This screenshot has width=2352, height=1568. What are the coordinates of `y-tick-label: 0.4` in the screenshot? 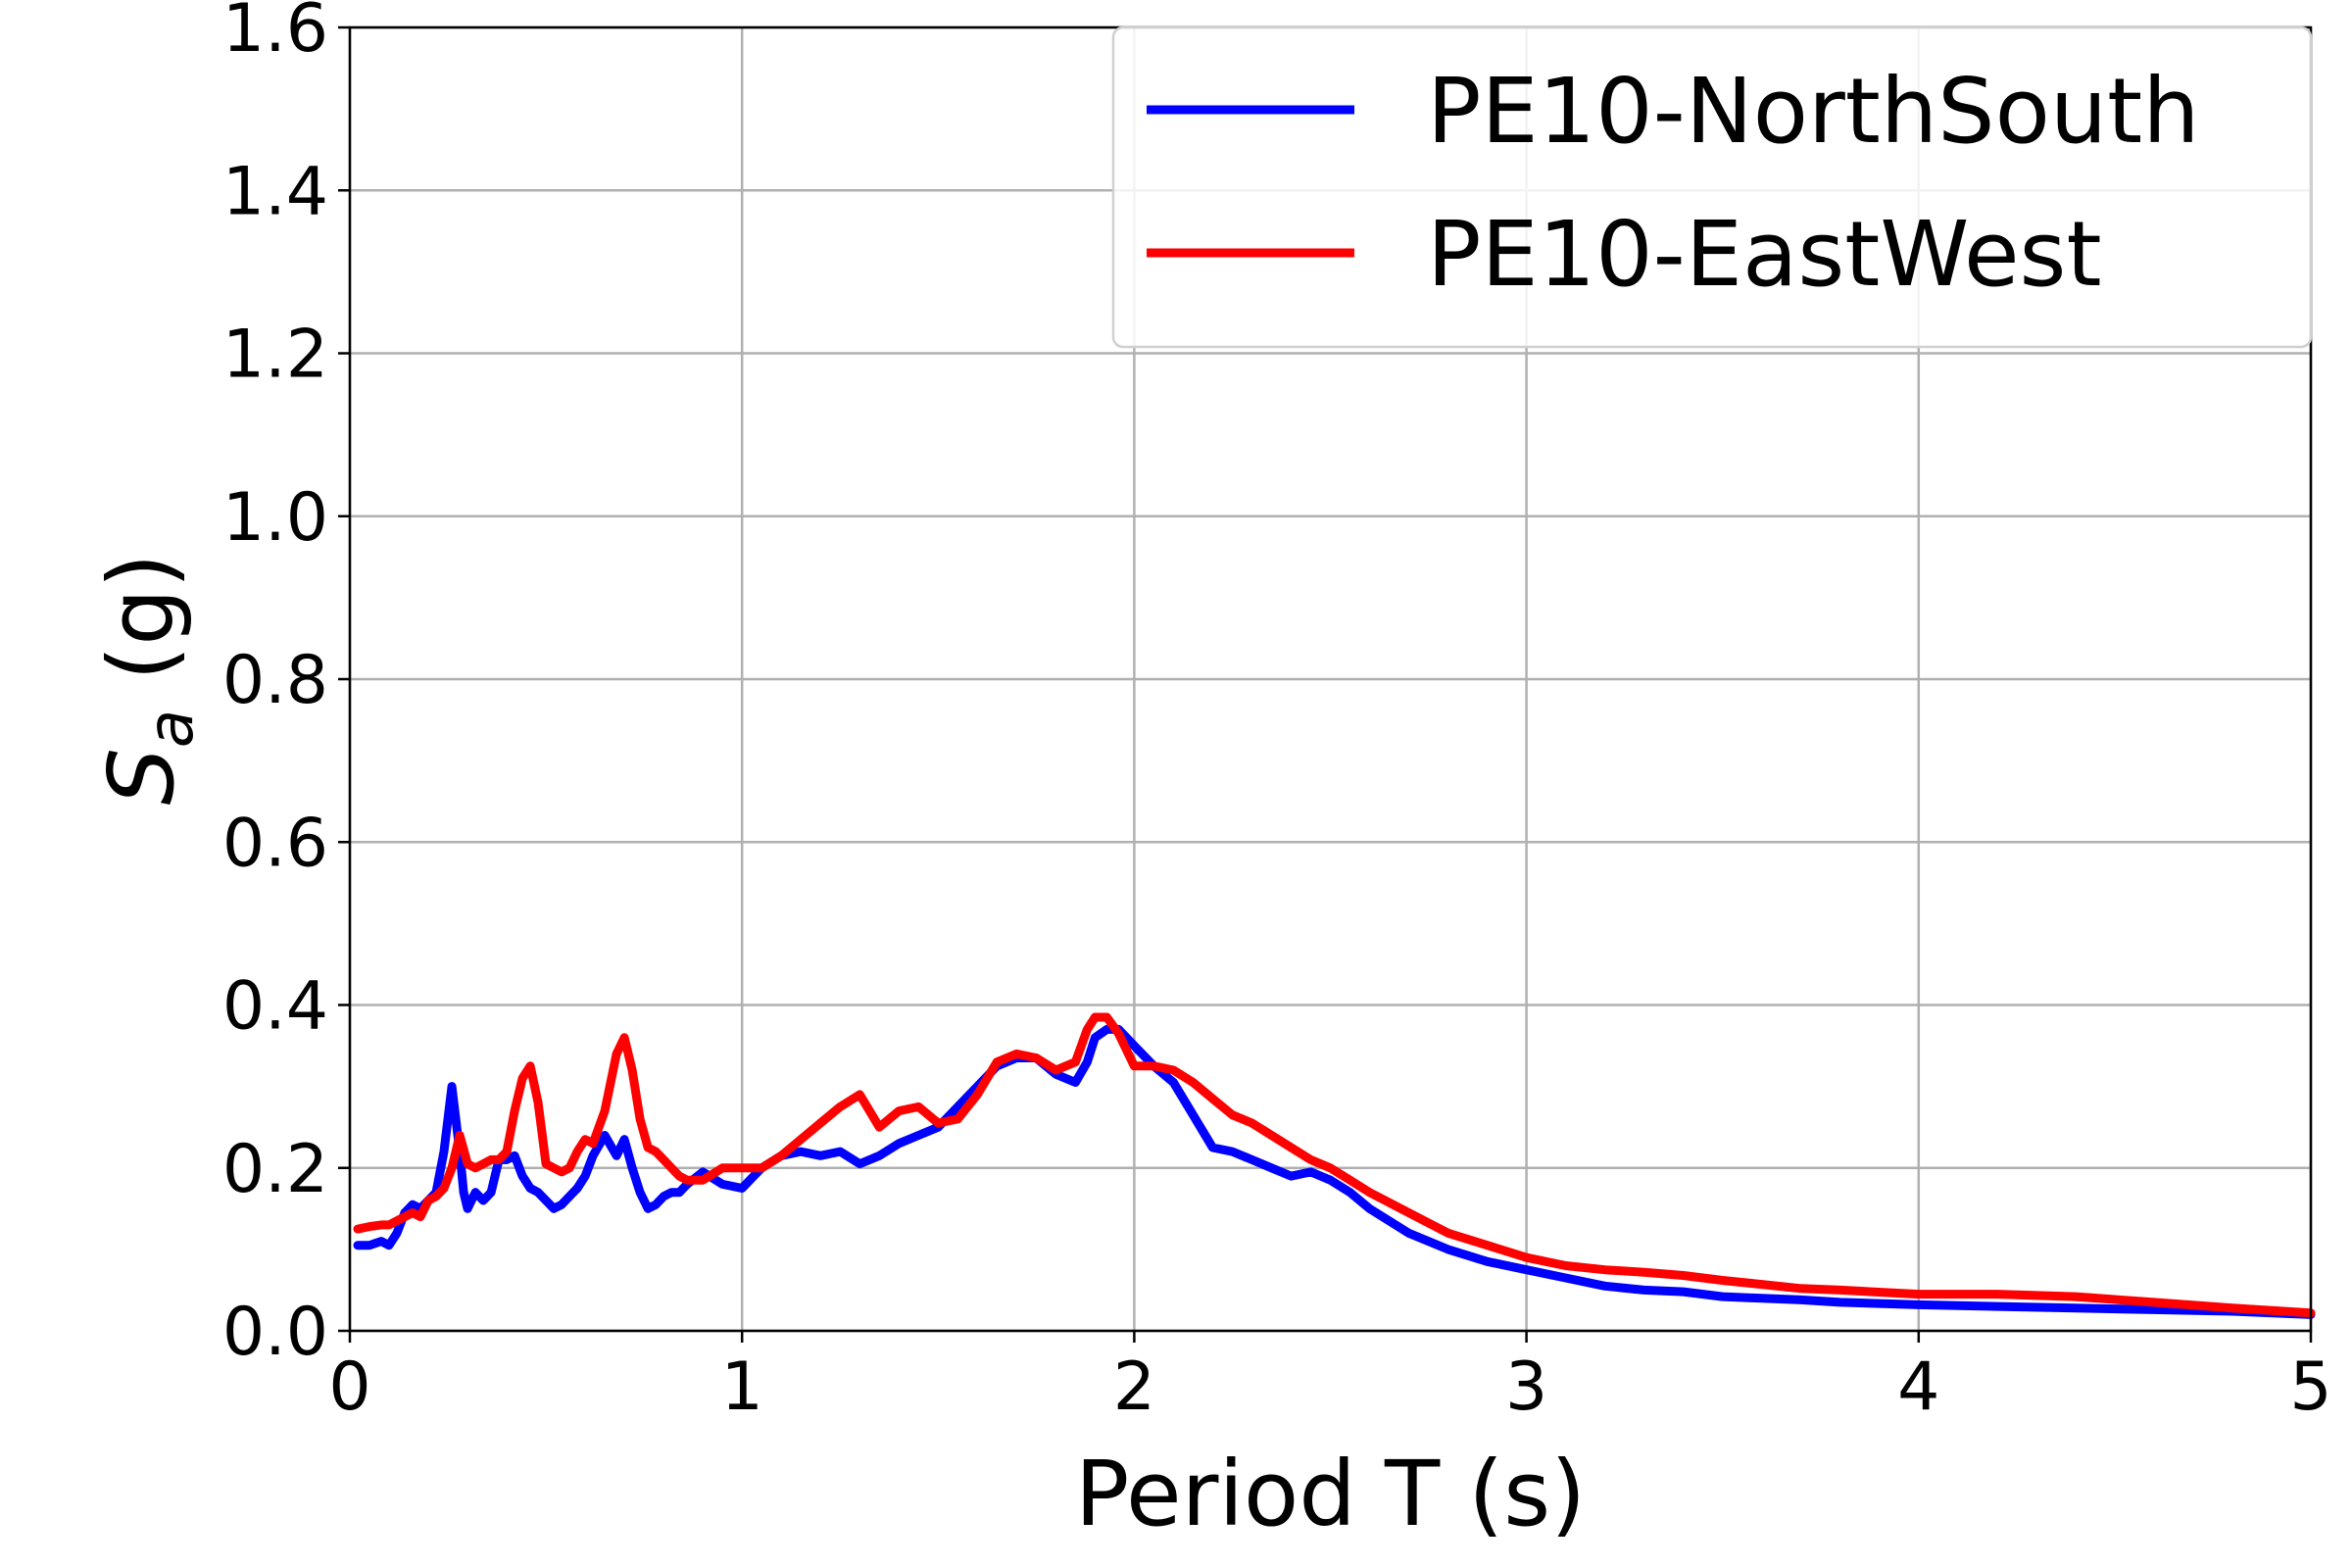 It's located at (275, 1007).